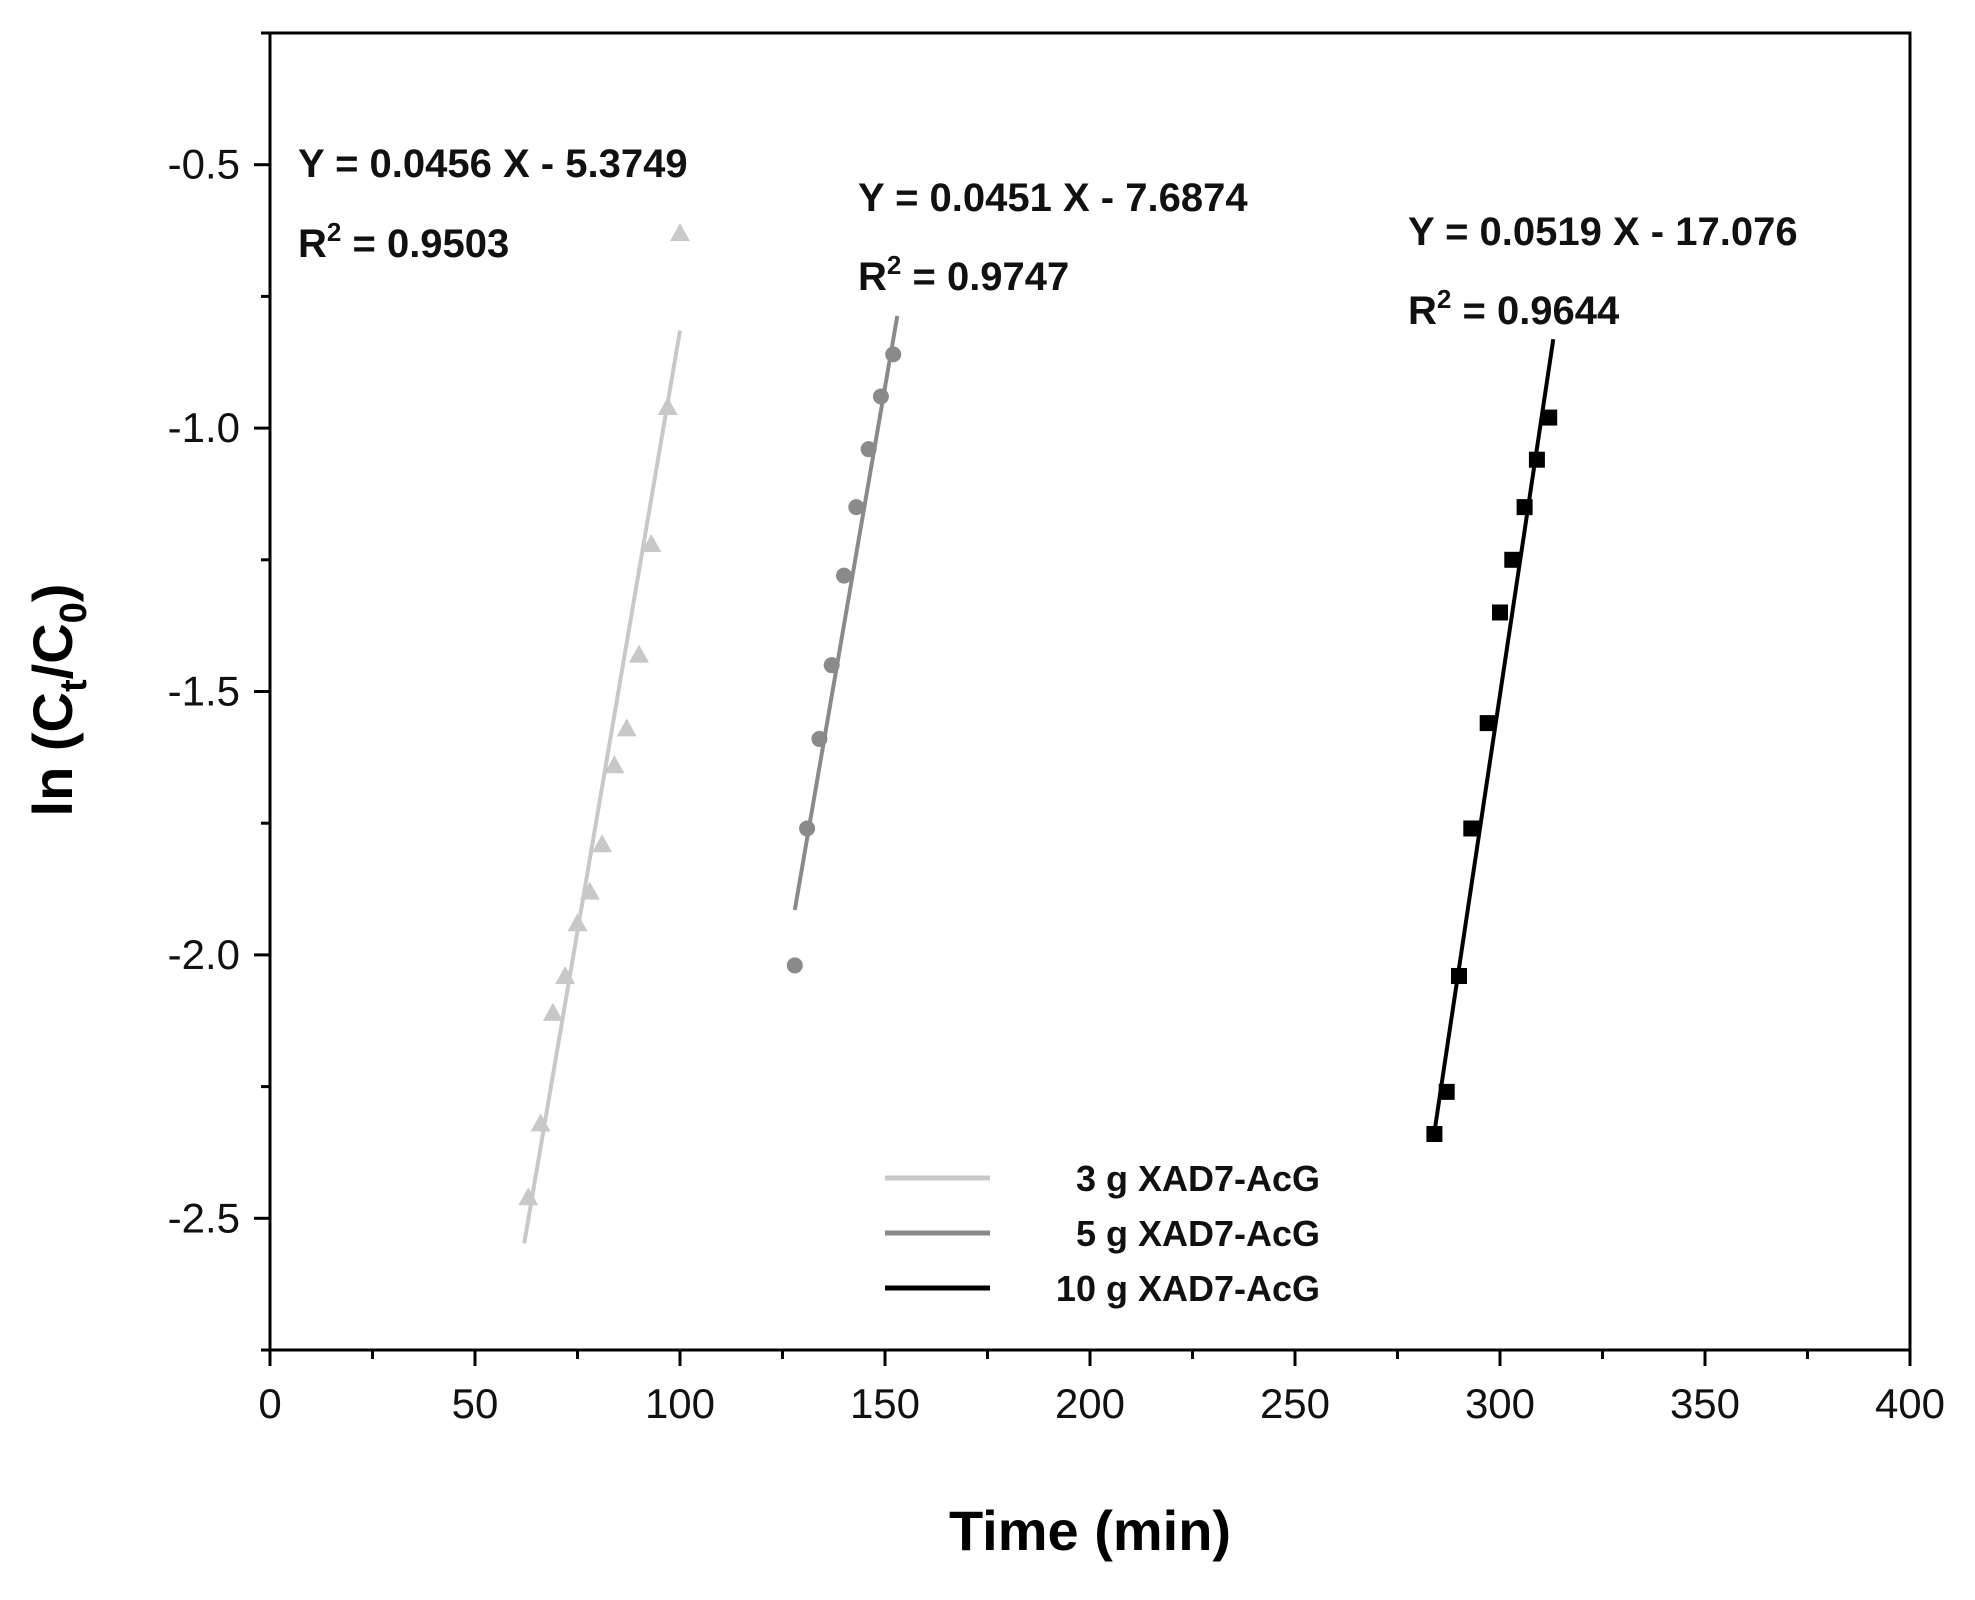  Describe the element at coordinates (52, 754) in the screenshot. I see `y-axis-title-main: ln (C` at that location.